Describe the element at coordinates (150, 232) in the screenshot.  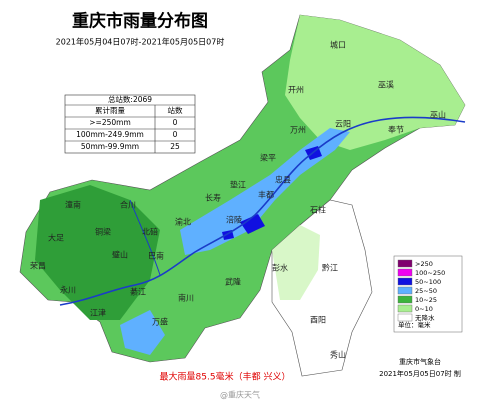
I see `place-label: 北碚` at that location.